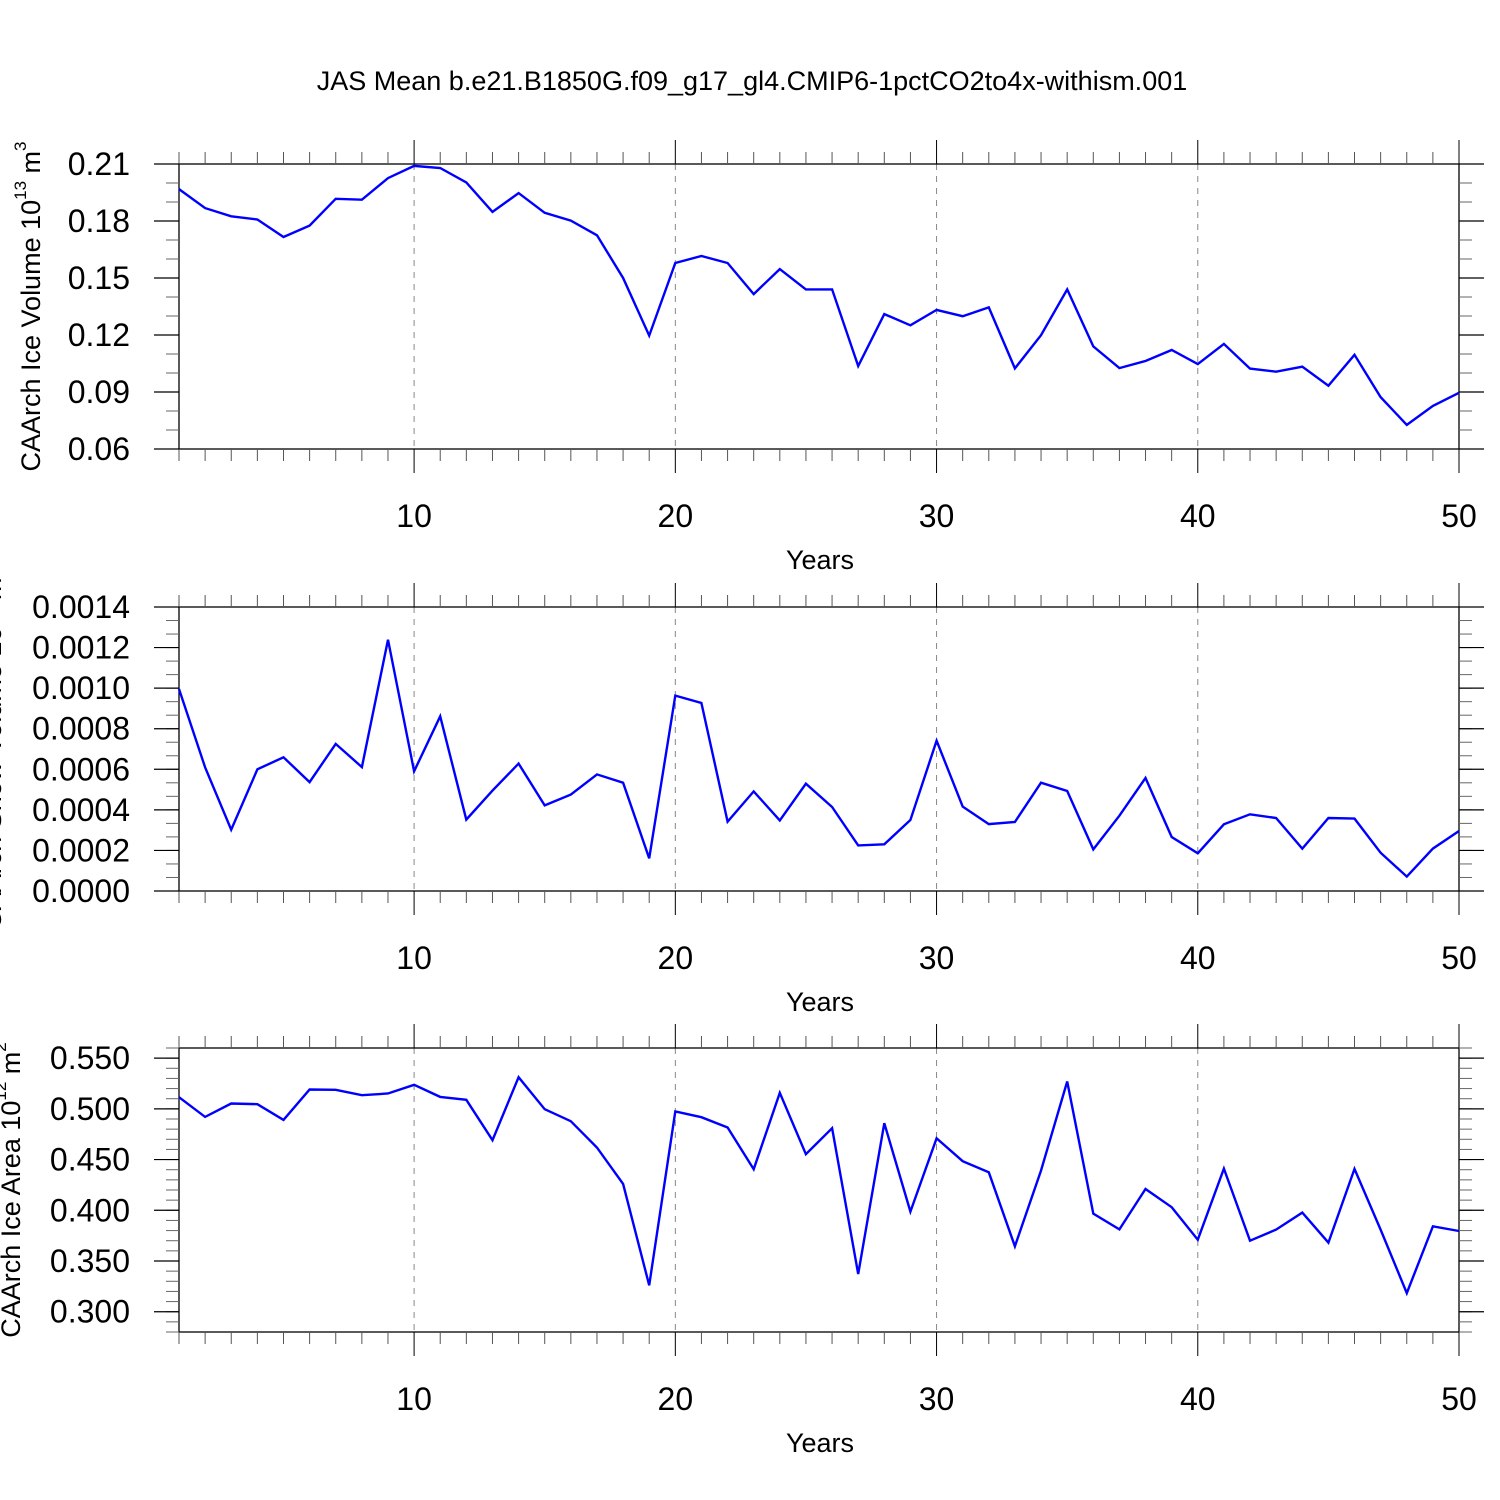 This screenshot has height=1500, width=1500. Describe the element at coordinates (99, 392) in the screenshot. I see `y-tick-label: 0.09` at that location.